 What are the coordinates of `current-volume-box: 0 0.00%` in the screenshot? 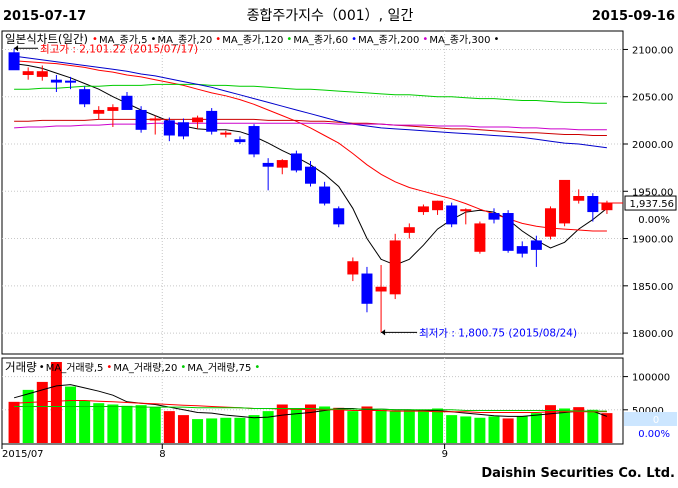 It's located at (650, 426).